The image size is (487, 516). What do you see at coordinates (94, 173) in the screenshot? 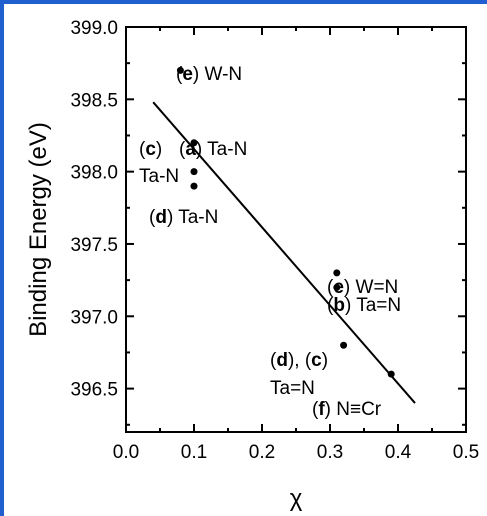
I see `y-tick-label: 398.0` at bounding box center [94, 173].